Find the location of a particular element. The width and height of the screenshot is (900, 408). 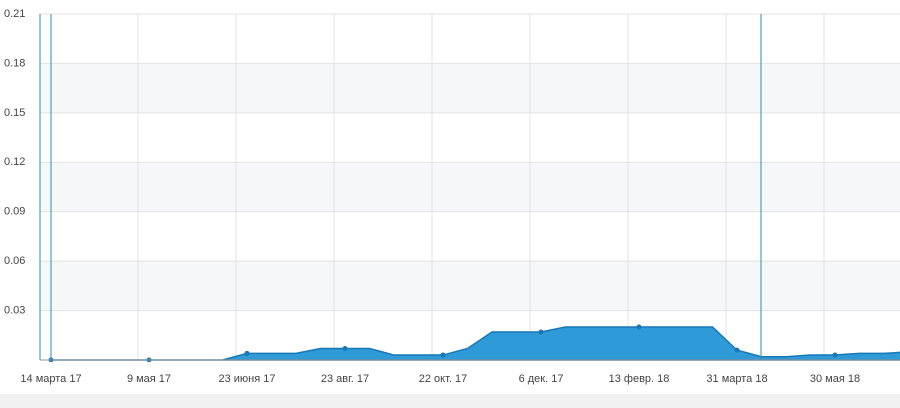

x-tick-label: 23 июня 17 is located at coordinates (246, 379).